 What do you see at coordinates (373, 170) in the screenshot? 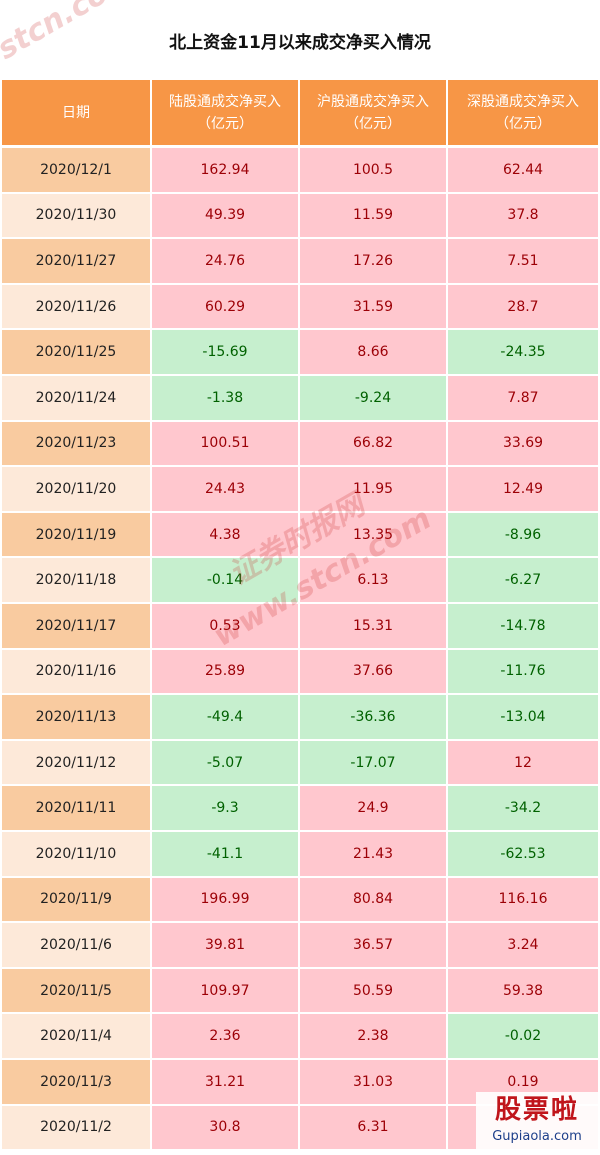
I see `value-cell: 100.5` at bounding box center [373, 170].